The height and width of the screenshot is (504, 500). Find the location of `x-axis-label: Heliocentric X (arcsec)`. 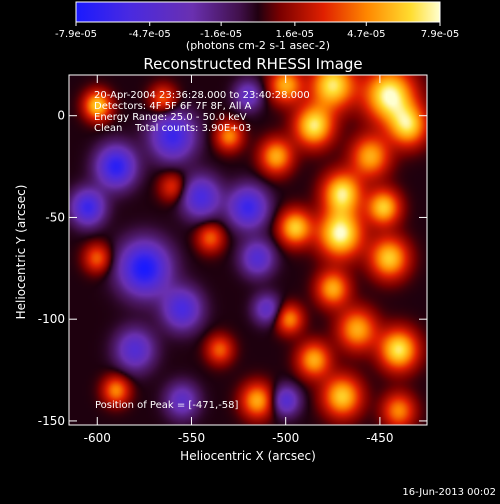

x-axis-label: Heliocentric X (arcsec) is located at coordinates (248, 456).